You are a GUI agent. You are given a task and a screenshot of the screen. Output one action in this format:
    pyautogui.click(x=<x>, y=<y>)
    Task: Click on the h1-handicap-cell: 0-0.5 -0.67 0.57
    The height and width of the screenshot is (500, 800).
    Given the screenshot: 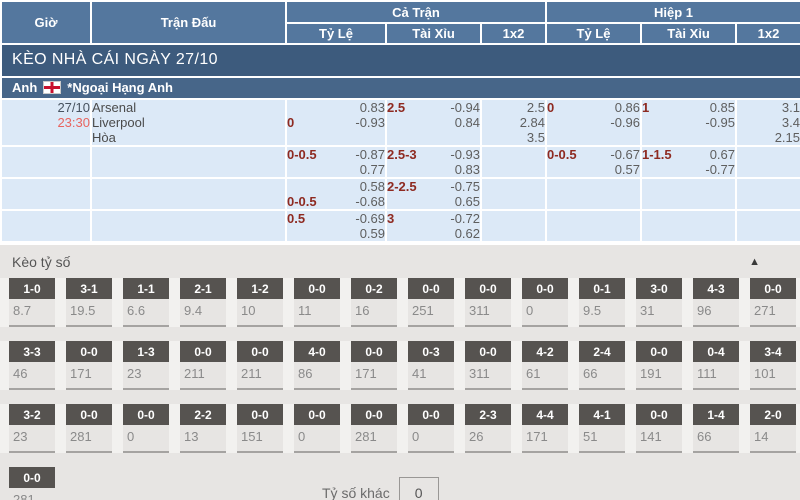 What is the action you would take?
    pyautogui.click(x=593, y=162)
    